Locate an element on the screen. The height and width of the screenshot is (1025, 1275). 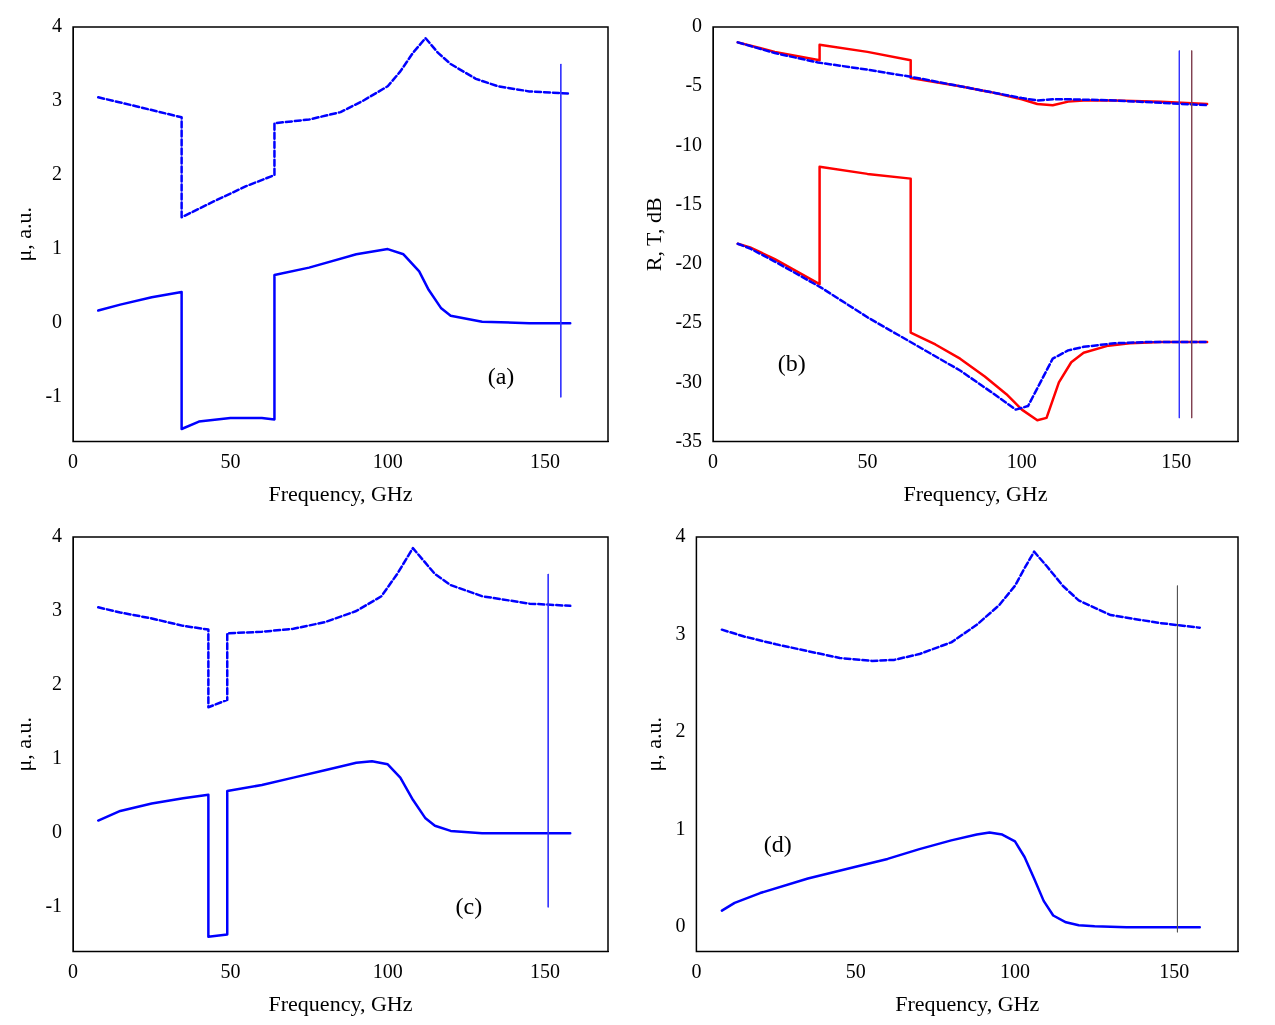
annotation: (b) is located at coordinates (791, 363).